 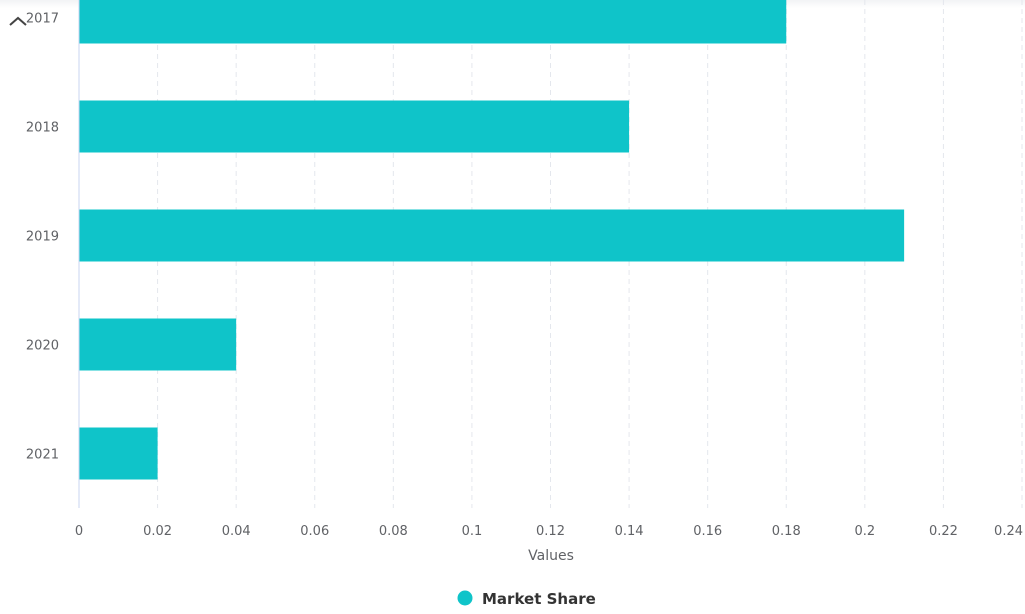 I want to click on x-tick-label: 0.16, so click(x=707, y=531).